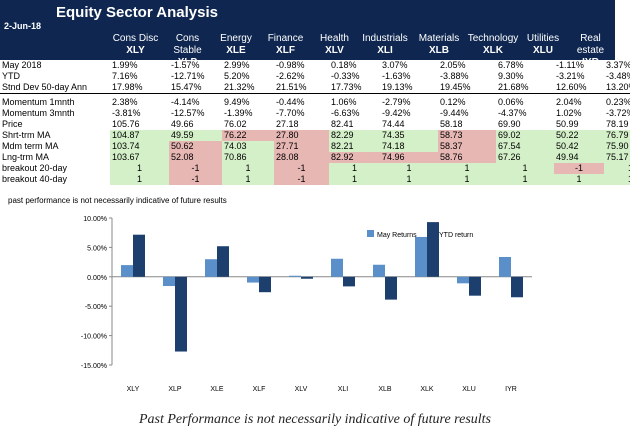 This screenshot has width=630, height=436. What do you see at coordinates (236, 38) in the screenshot?
I see `column-name: Energy` at bounding box center [236, 38].